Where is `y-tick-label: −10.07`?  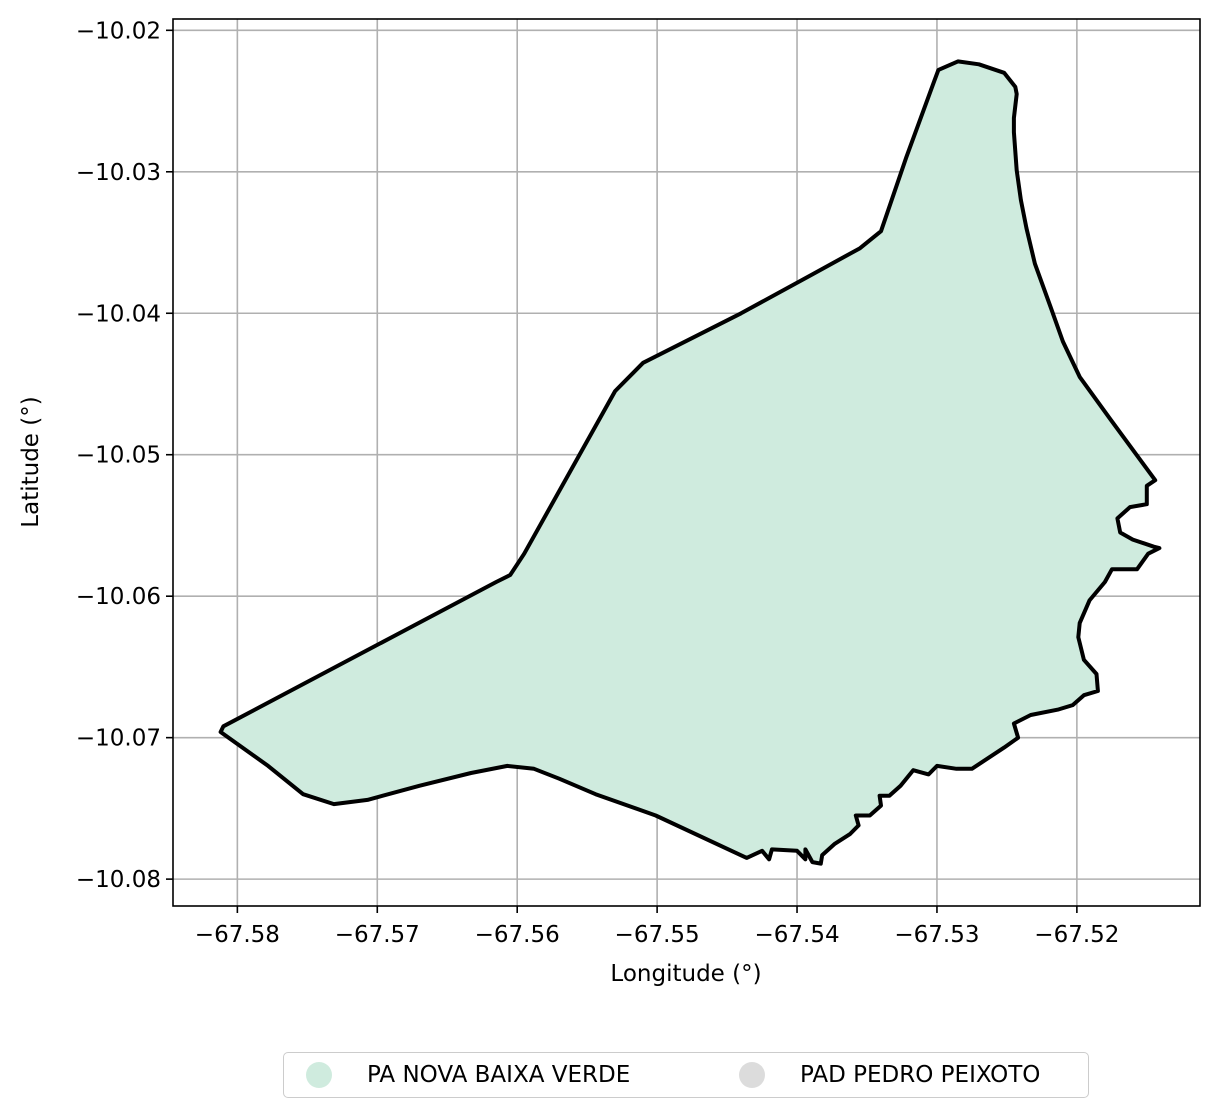
y-tick-label: −10.07 is located at coordinates (118, 739).